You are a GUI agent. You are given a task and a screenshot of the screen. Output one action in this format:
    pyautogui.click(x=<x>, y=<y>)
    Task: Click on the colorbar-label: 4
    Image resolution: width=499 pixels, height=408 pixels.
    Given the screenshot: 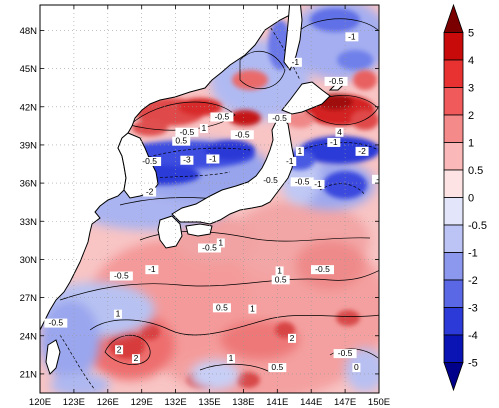 What is the action you would take?
    pyautogui.click(x=471, y=61)
    